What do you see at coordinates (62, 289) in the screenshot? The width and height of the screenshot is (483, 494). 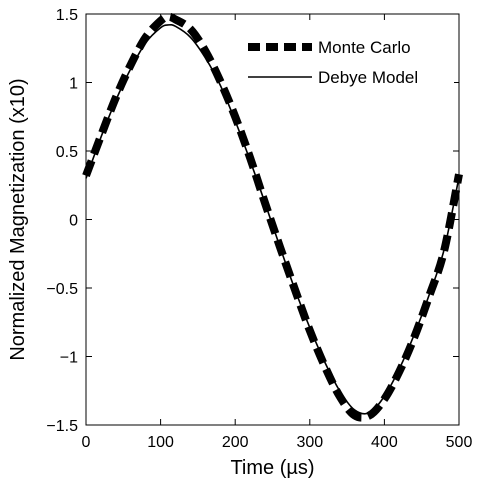 I see `y-tick-label: −0.5` at bounding box center [62, 289].